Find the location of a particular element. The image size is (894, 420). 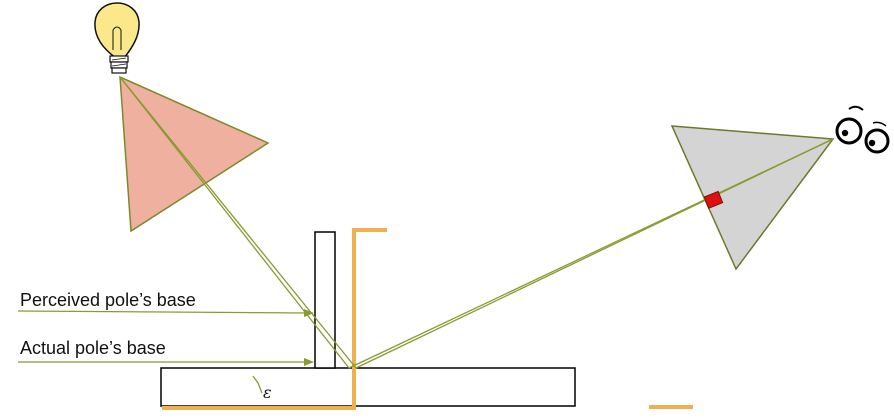

perceived-arrowhead is located at coordinates (309, 313).